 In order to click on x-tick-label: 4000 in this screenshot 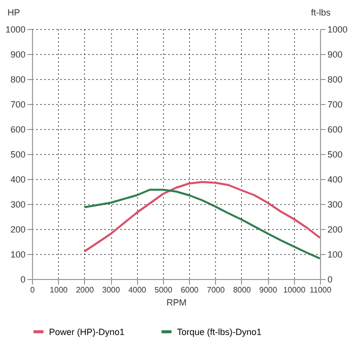, I will do `click(137, 290)`.